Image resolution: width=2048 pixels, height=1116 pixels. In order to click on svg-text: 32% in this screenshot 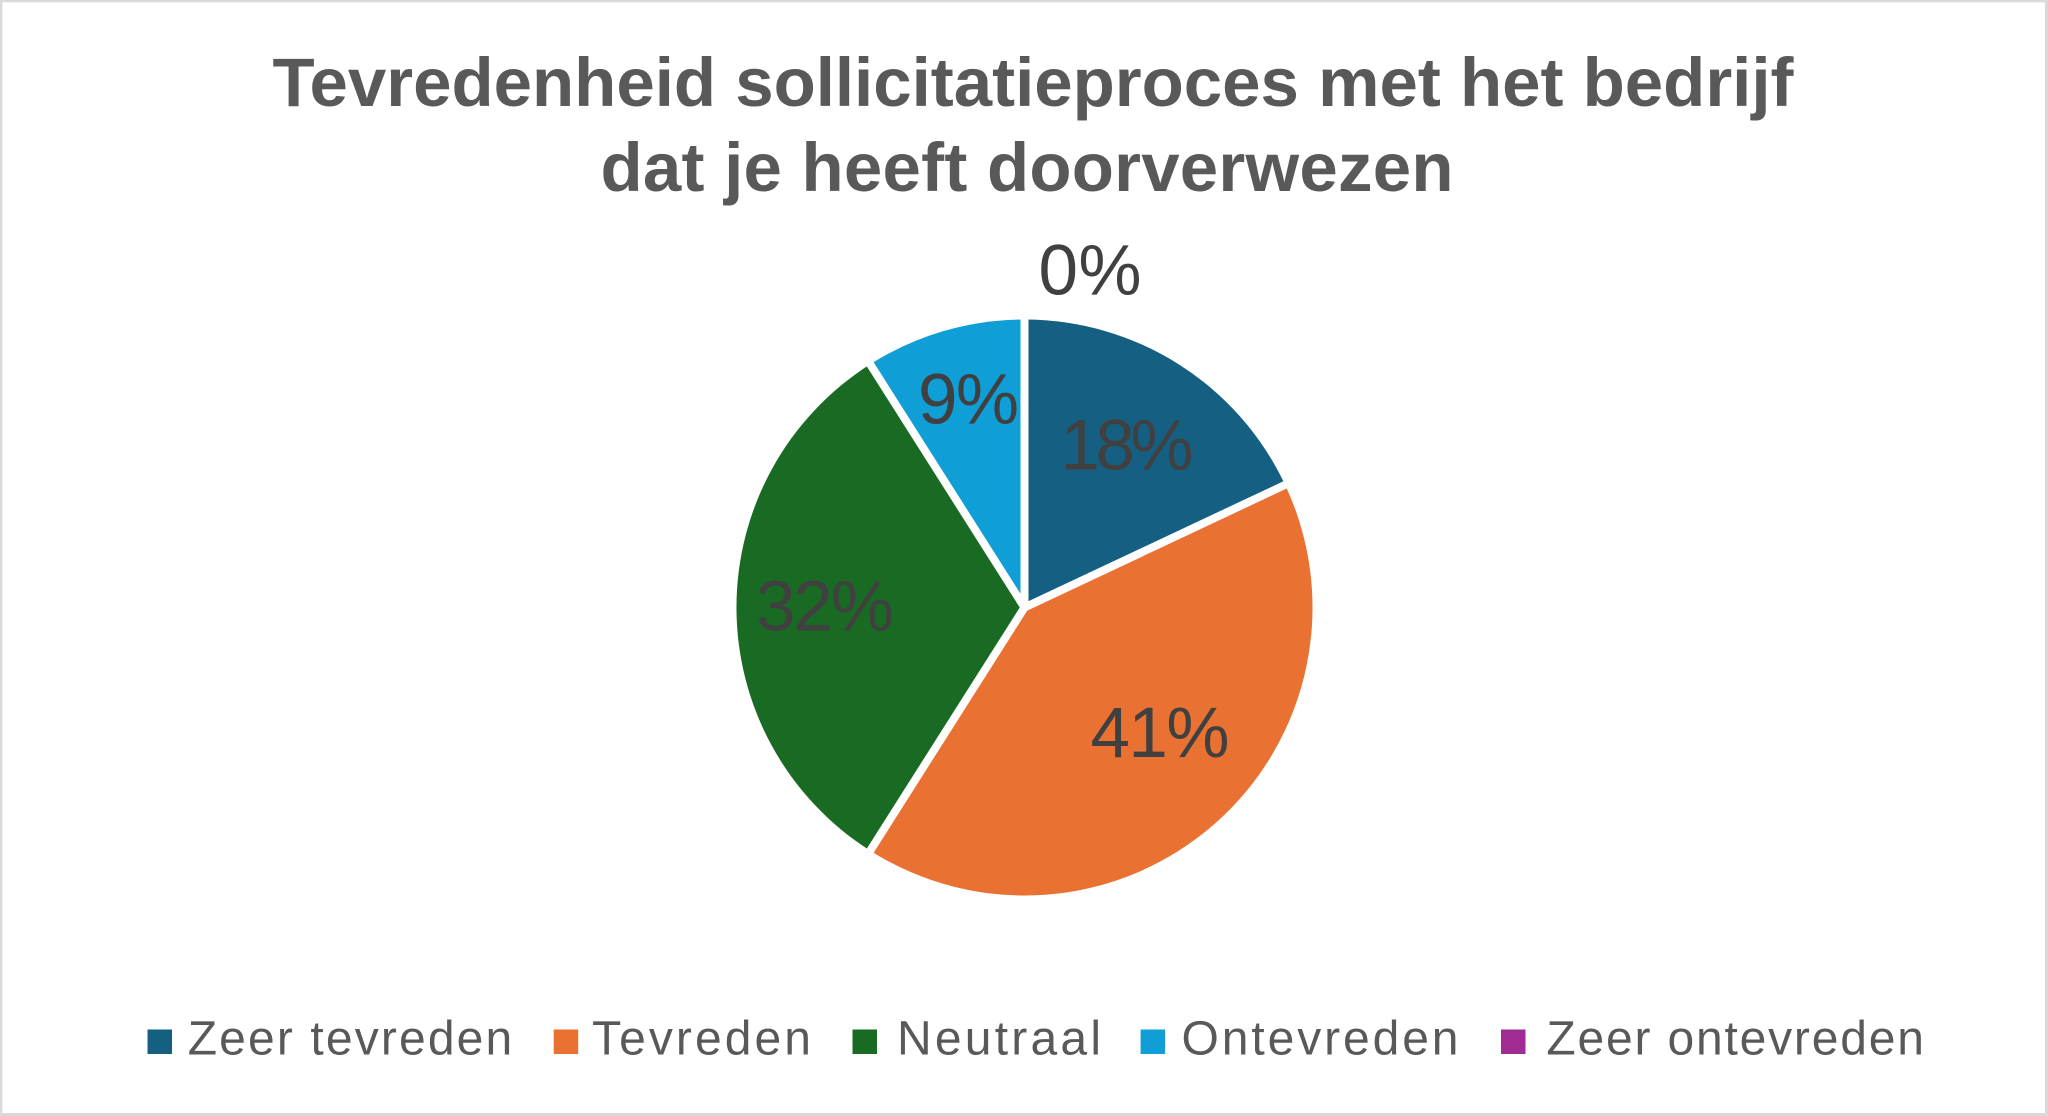, I will do `click(825, 607)`.